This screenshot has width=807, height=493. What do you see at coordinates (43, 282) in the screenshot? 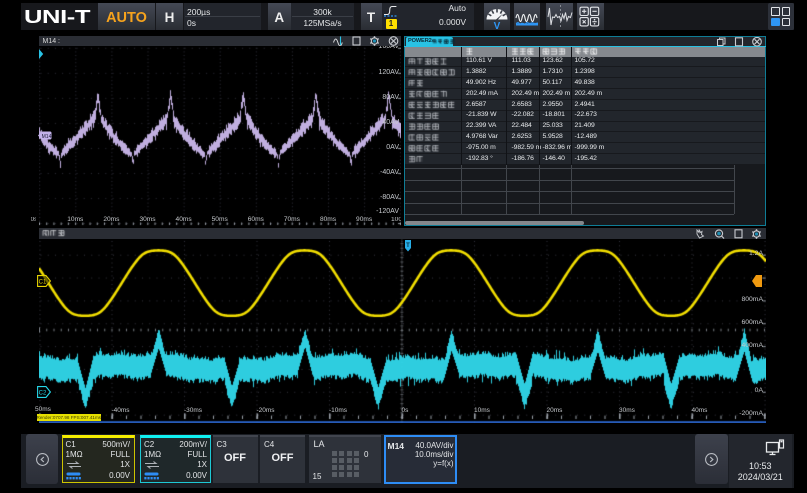
I see `svg-text: C1` at bounding box center [43, 282].